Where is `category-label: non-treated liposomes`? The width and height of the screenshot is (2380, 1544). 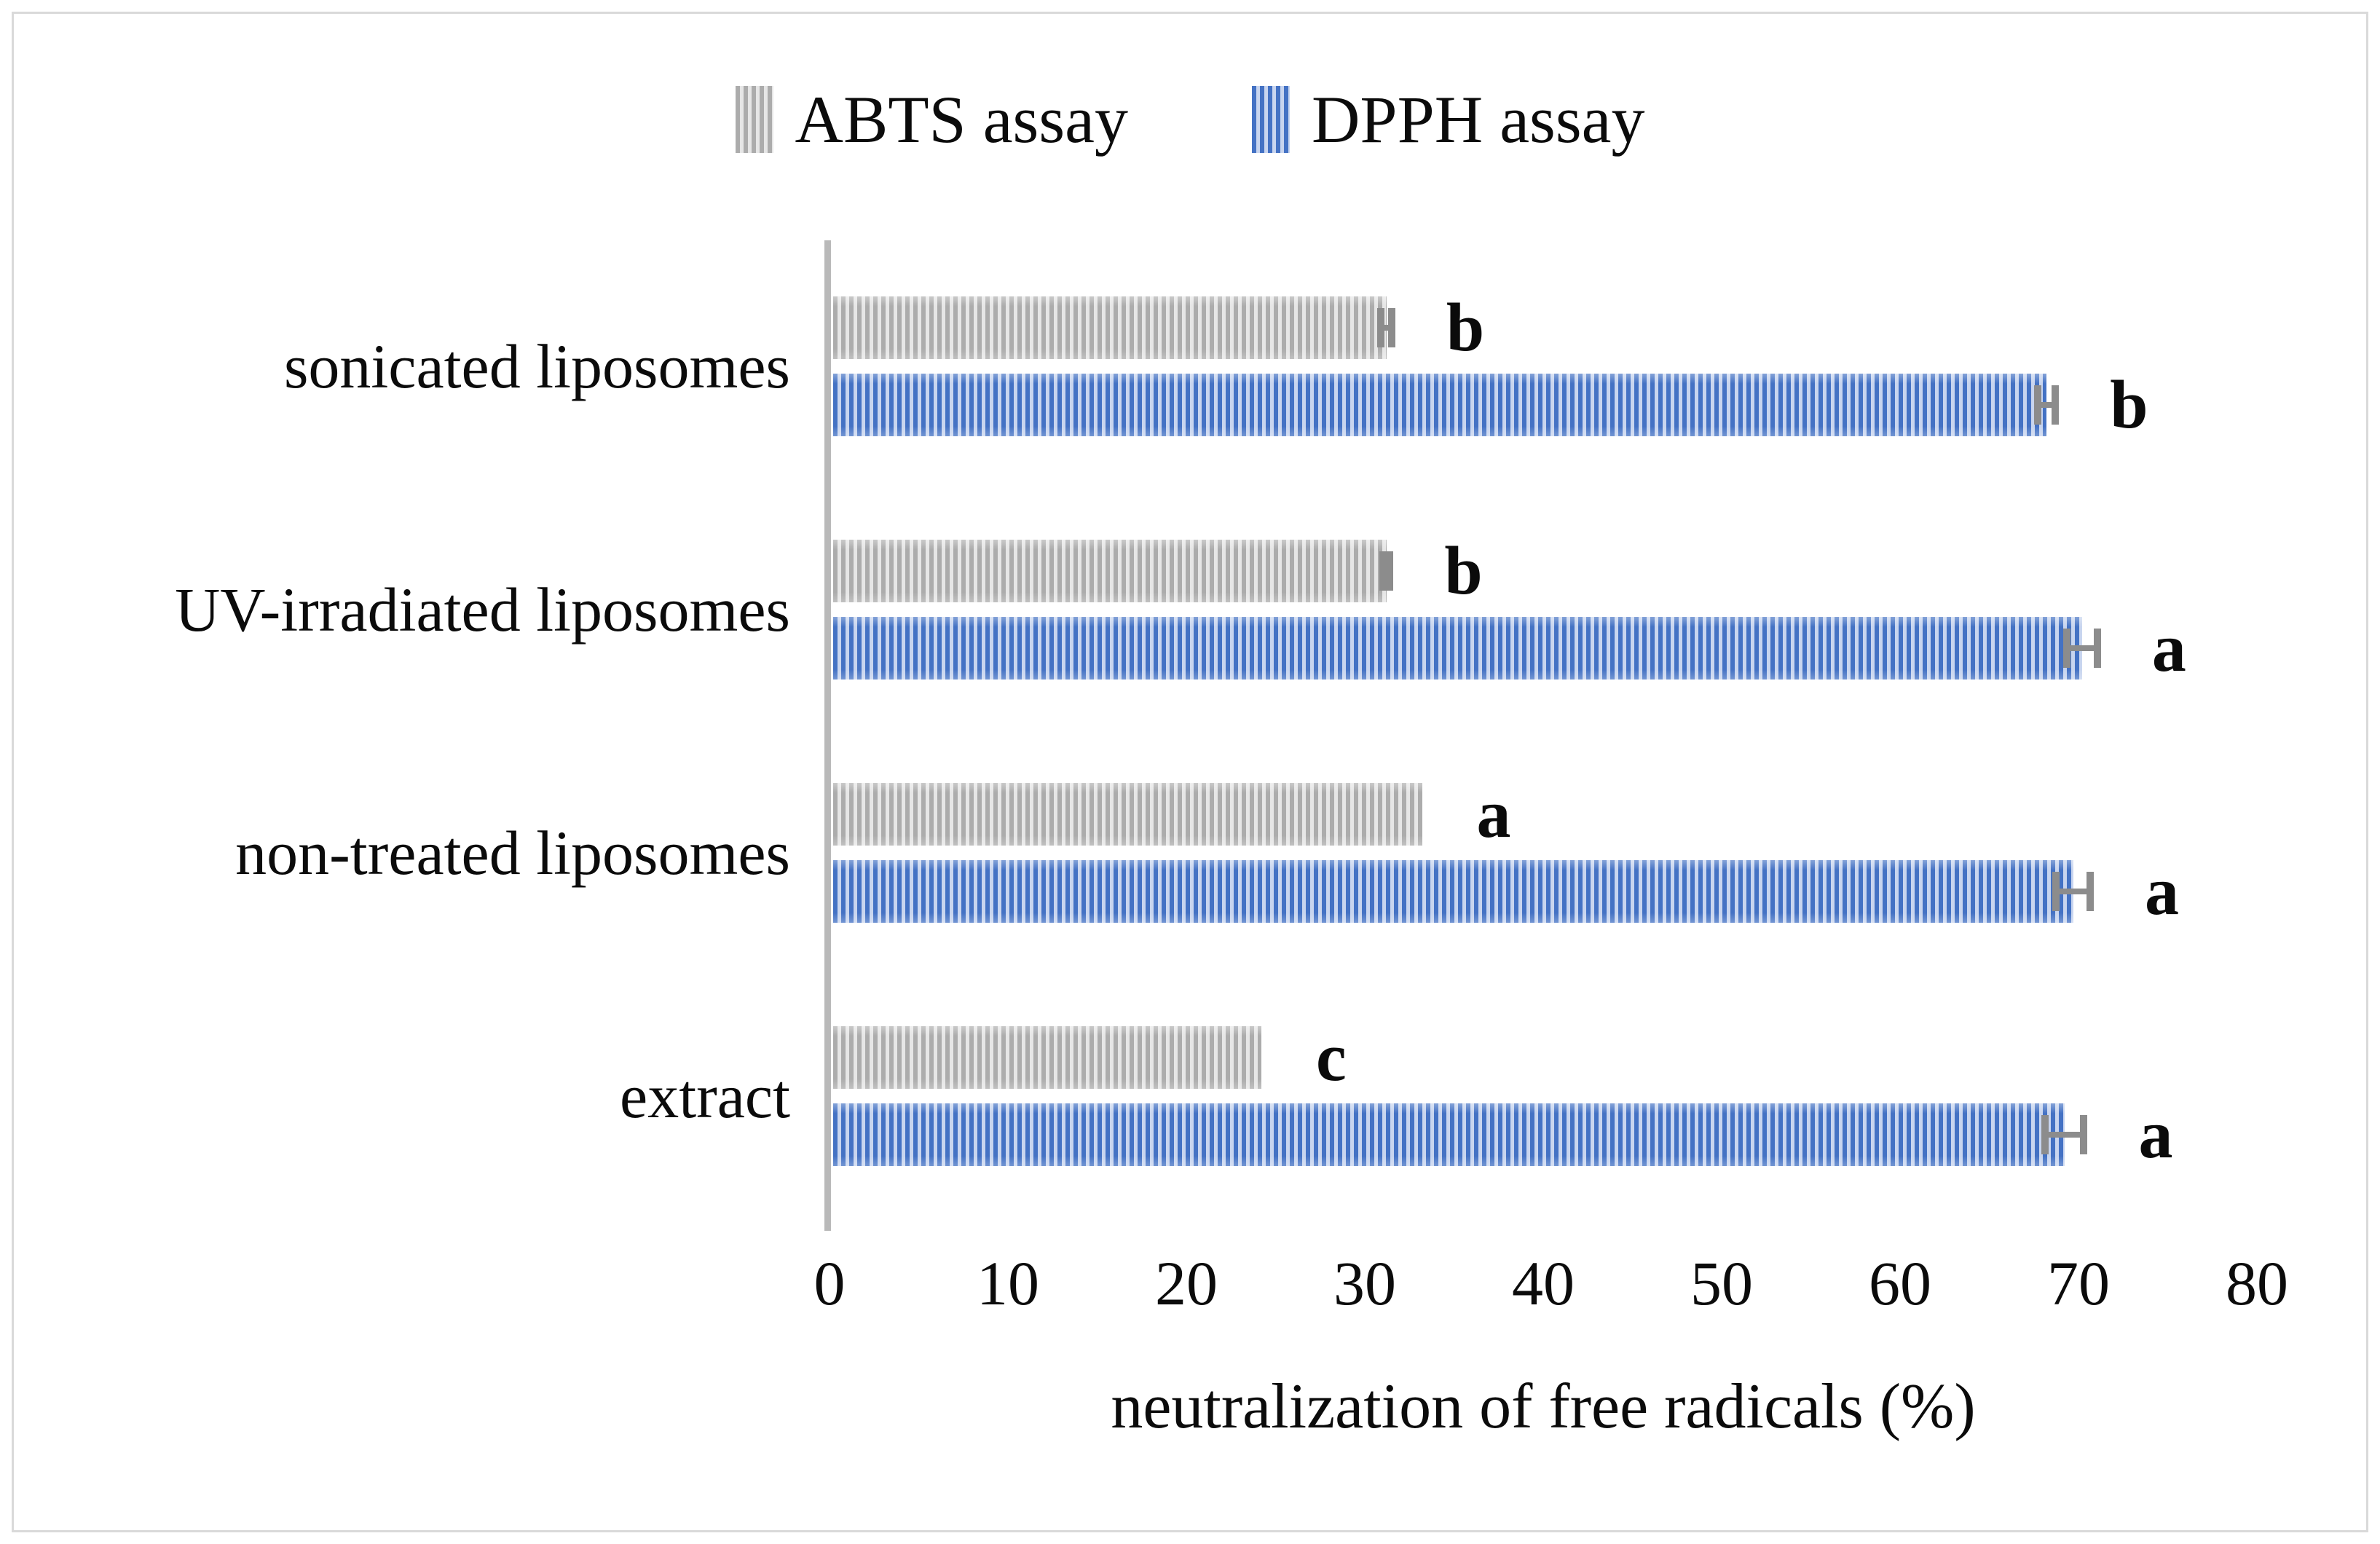
category-label: non-treated liposomes is located at coordinates (512, 853).